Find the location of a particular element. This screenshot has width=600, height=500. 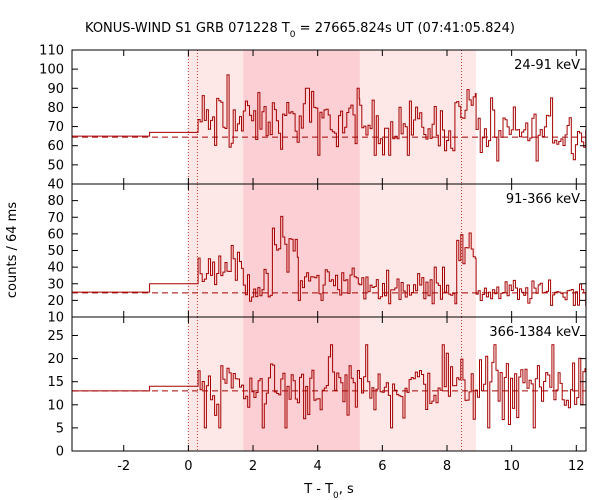

y-tick-label: 5 is located at coordinates (60, 428).